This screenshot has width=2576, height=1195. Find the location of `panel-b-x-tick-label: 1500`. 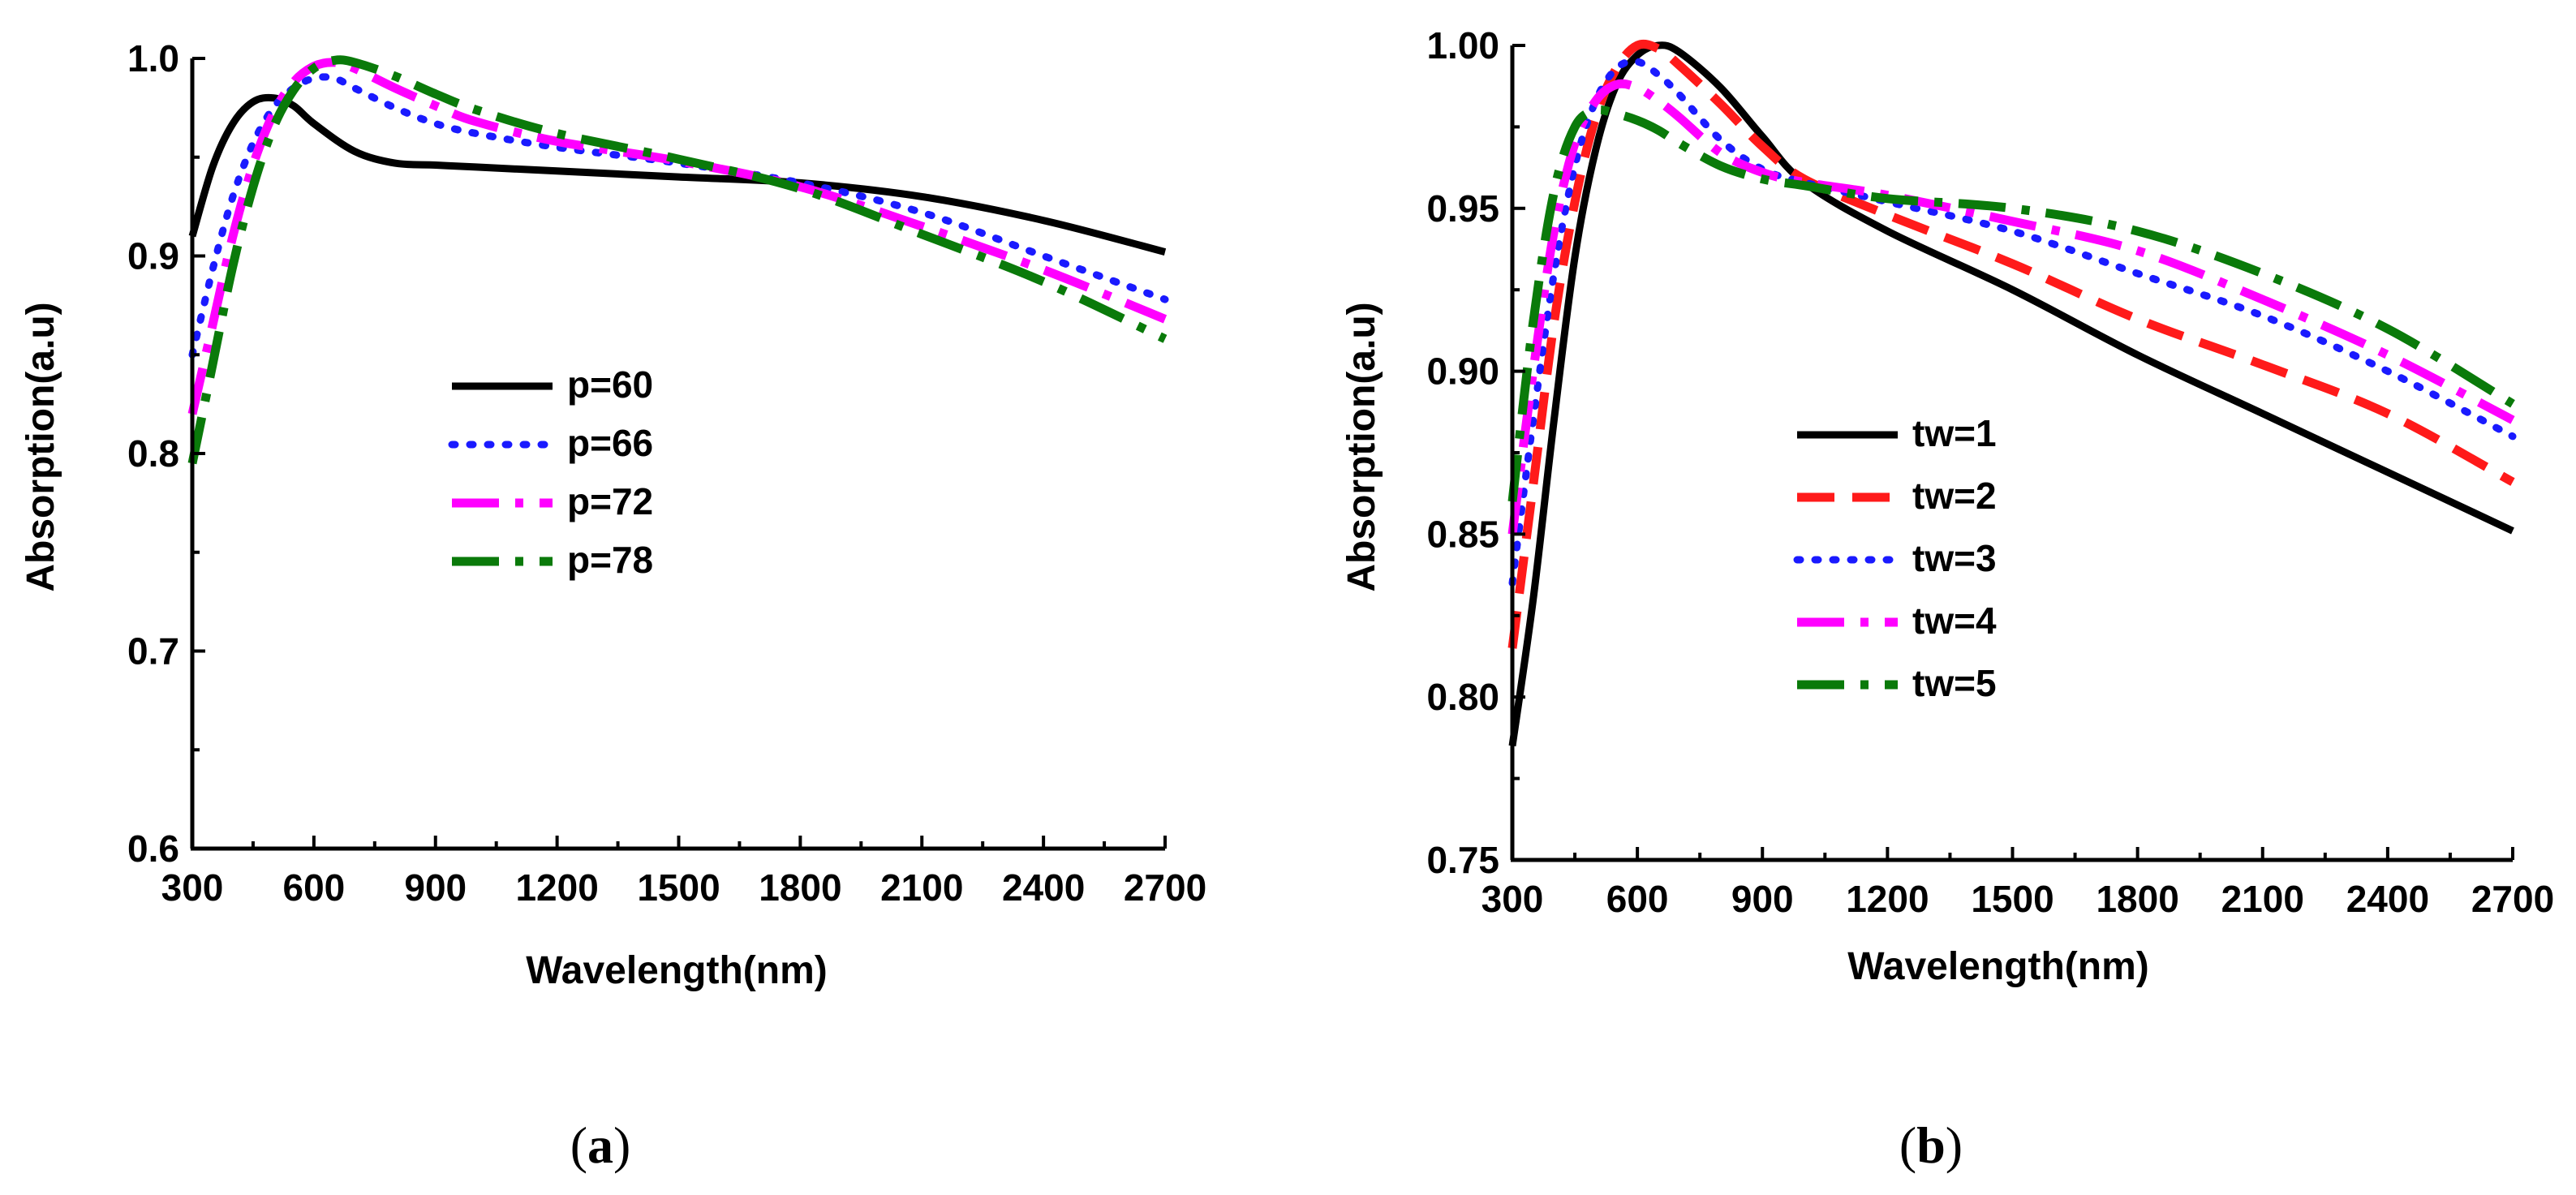

panel-b-x-tick-label: 1500 is located at coordinates (2012, 899).